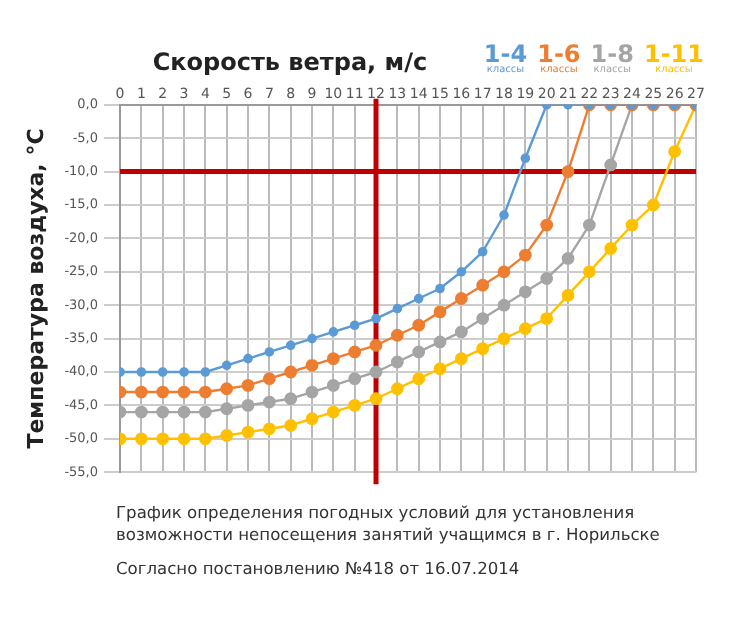 This screenshot has height=640, width=732. I want to click on y-axis-title: Температура воздуха, °С, so click(35, 288).